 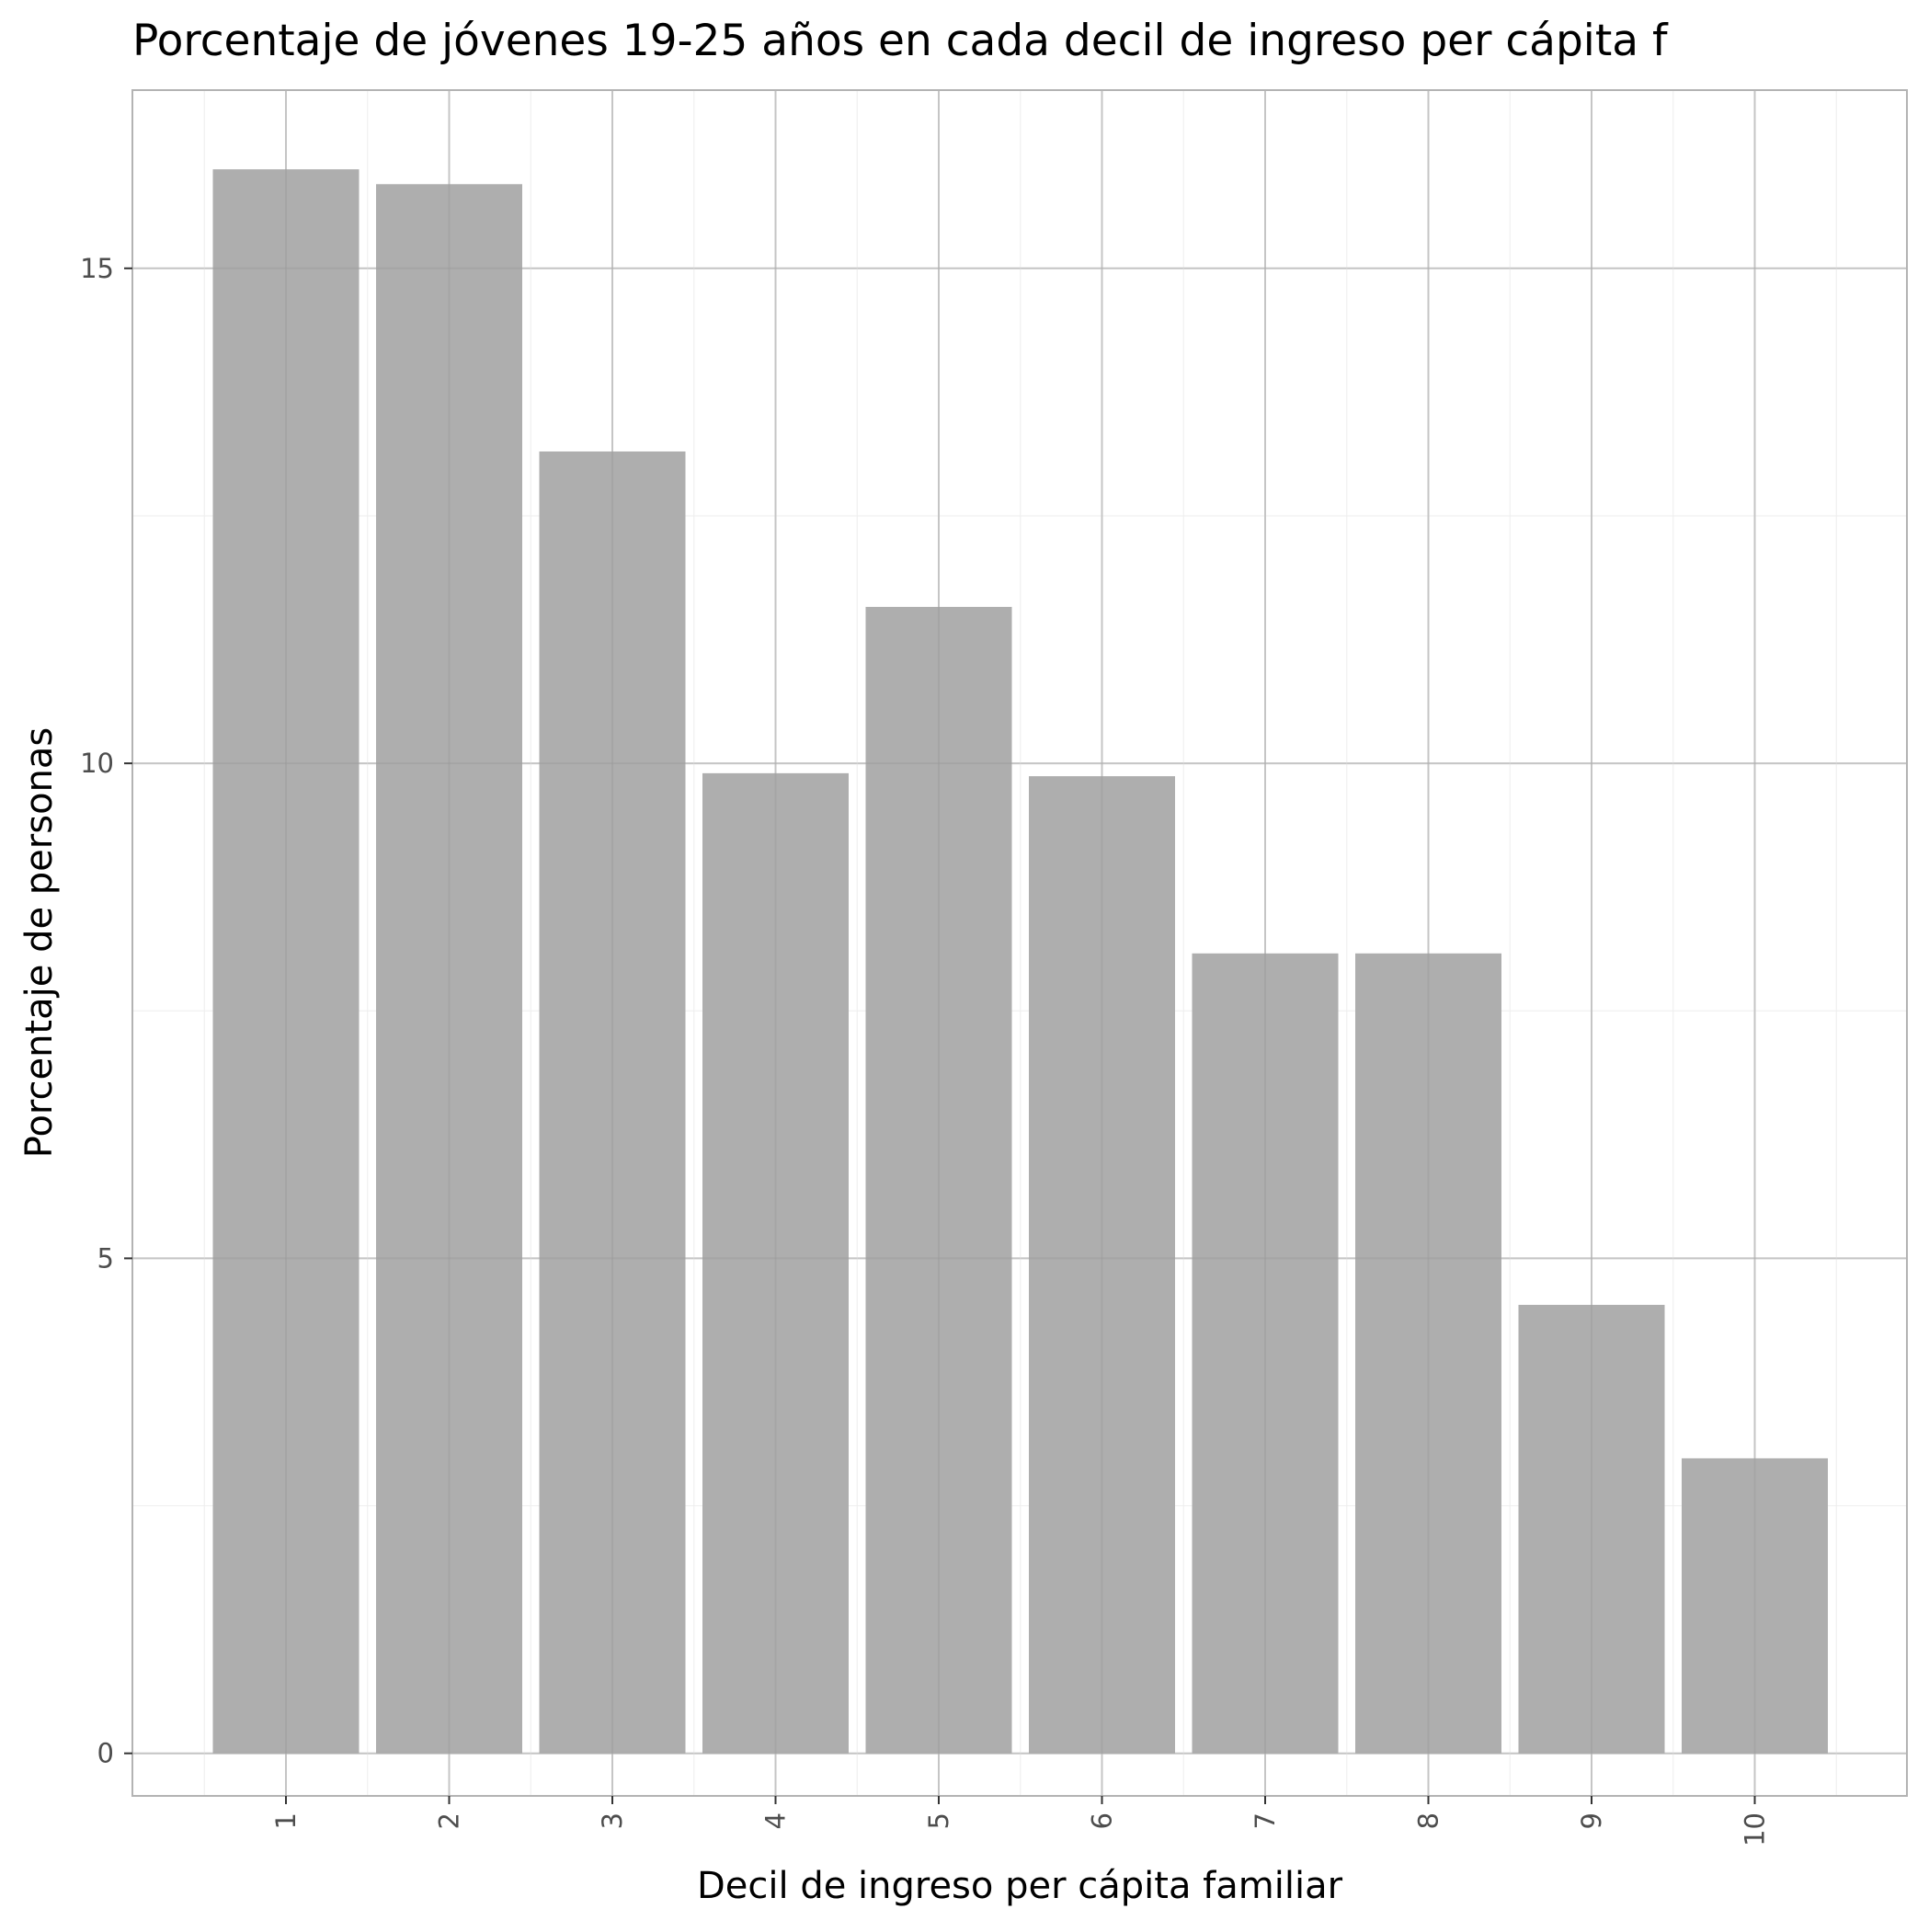 What do you see at coordinates (776, 1820) in the screenshot?
I see `x-tick-label: 4` at bounding box center [776, 1820].